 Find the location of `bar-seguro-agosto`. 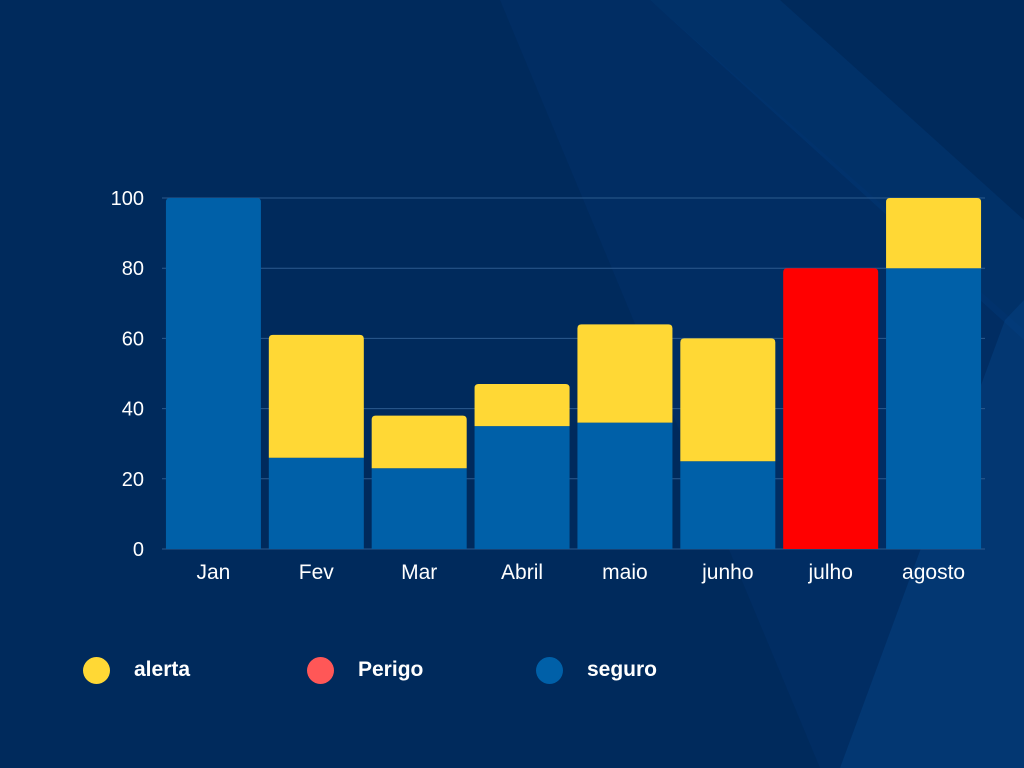

bar-seguro-agosto is located at coordinates (934, 408).